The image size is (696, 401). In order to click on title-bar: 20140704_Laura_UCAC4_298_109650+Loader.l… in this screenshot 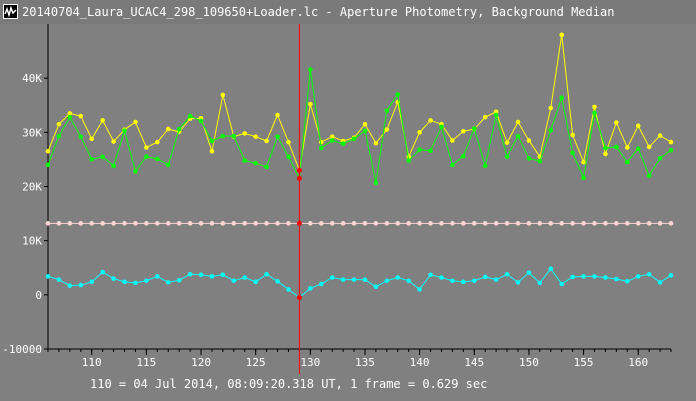, I will do `click(348, 12)`.